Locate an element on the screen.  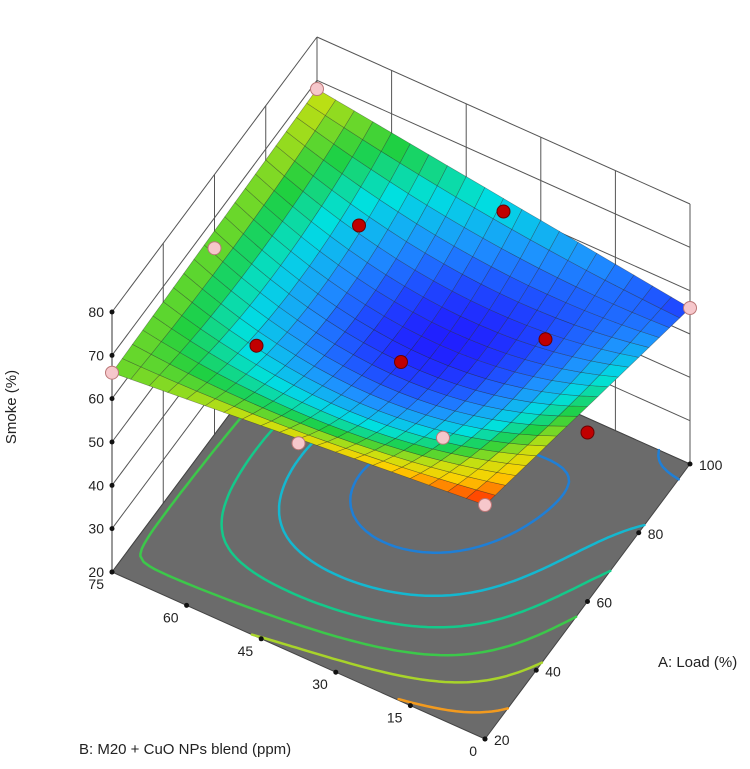
z-axis-title: Smoke (%) is located at coordinates (11, 407).